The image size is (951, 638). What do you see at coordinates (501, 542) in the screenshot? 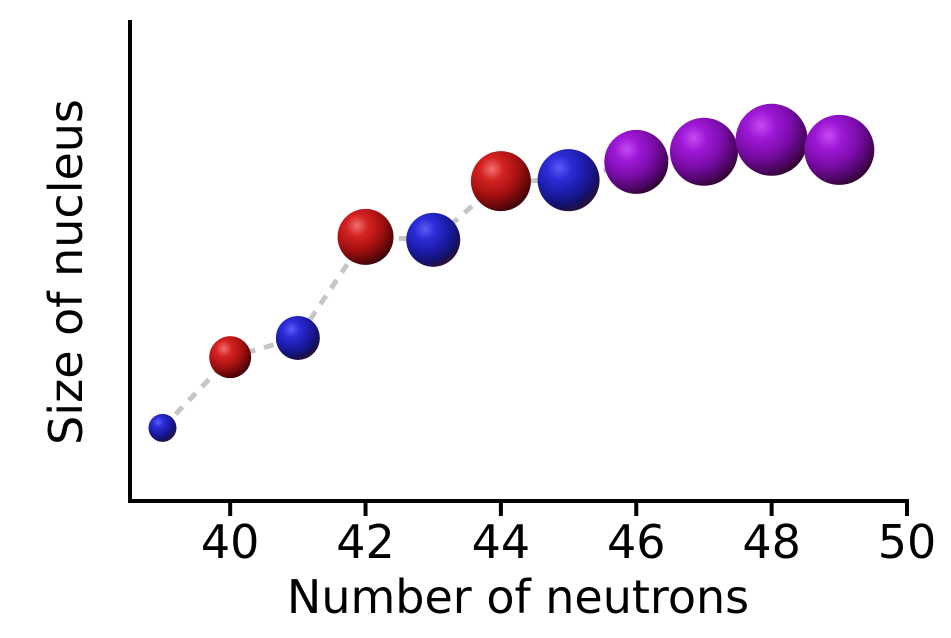
I see `x-tick-label-44: 44` at bounding box center [501, 542].